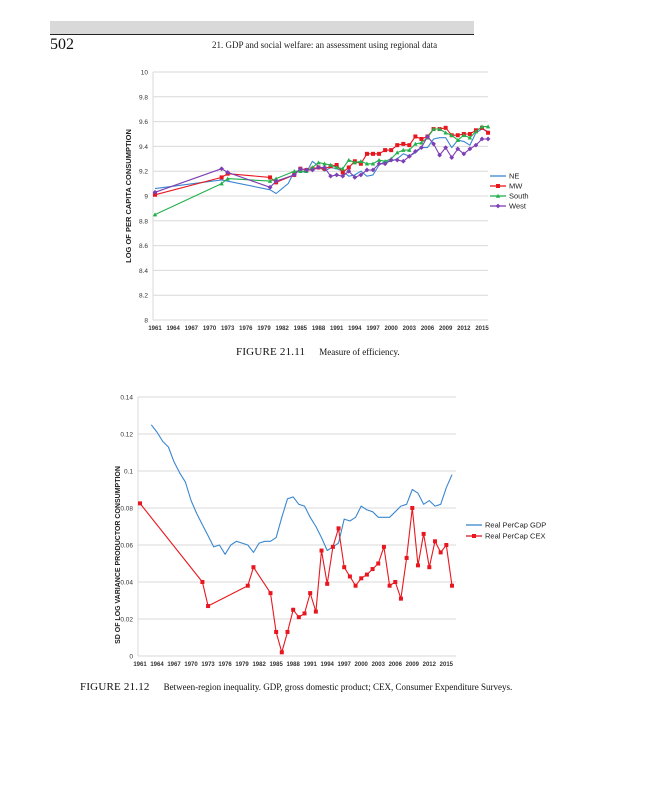 The height and width of the screenshot is (800, 648). What do you see at coordinates (447, 665) in the screenshot?
I see `x-tick-label: 2015` at bounding box center [447, 665].